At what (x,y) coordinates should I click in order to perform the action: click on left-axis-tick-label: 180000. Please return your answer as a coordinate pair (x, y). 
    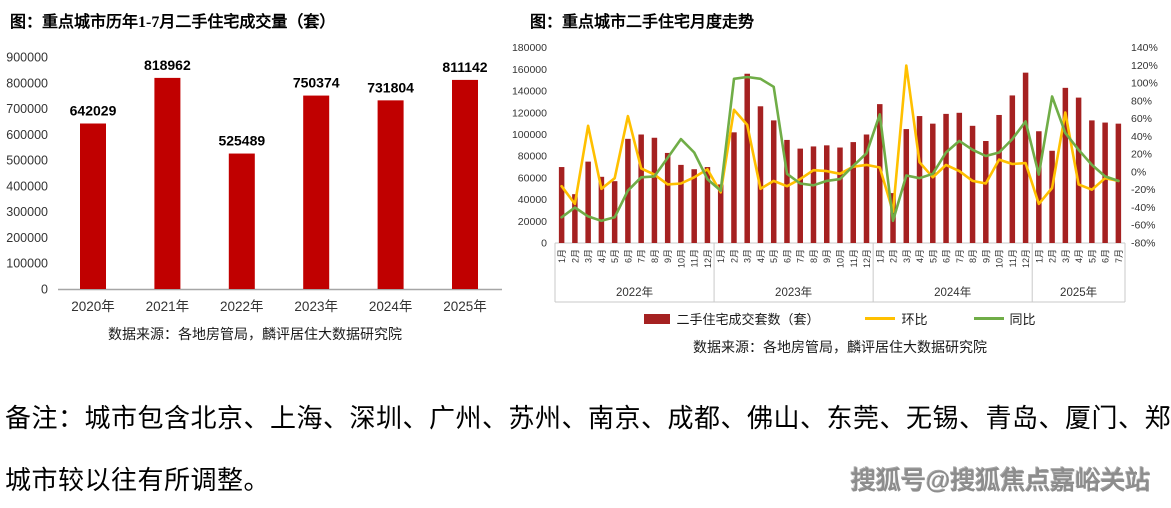
    Looking at the image, I should click on (529, 48).